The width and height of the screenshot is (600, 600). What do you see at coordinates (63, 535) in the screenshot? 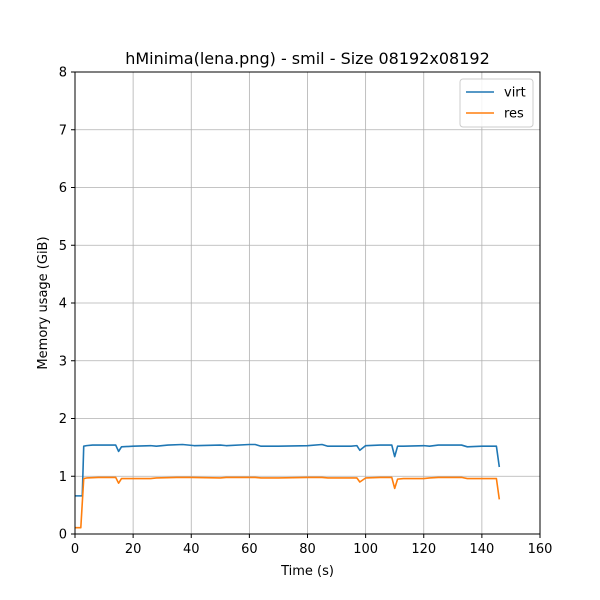
I see `y-tick-label: 0` at bounding box center [63, 535].